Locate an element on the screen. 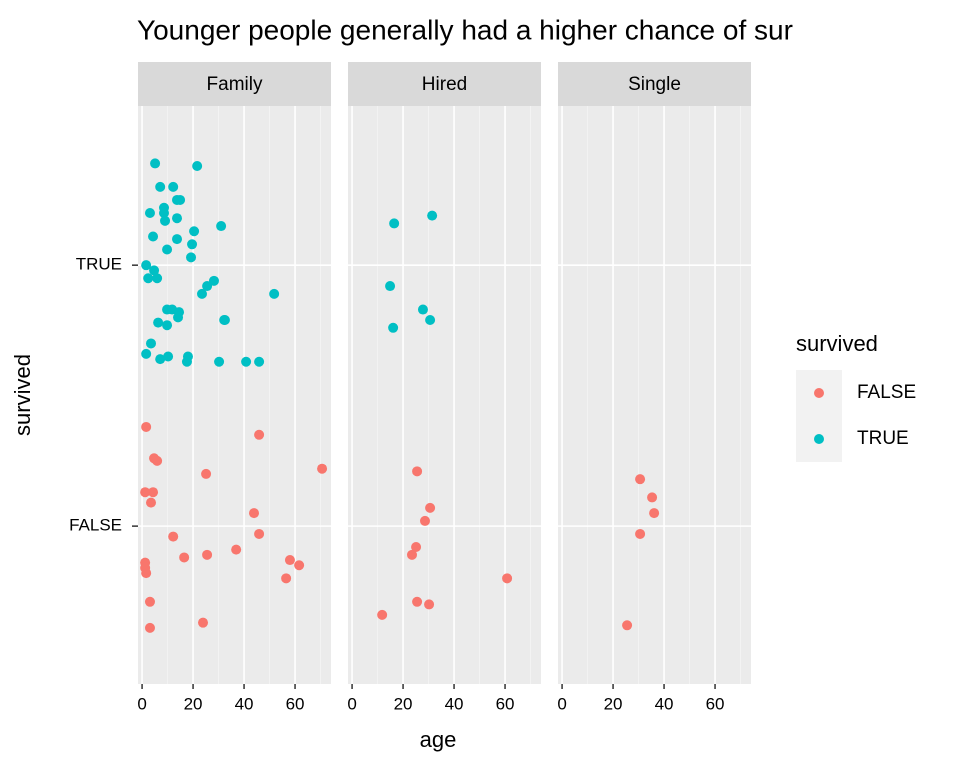 This screenshot has width=960, height=768. x-axis-label: age is located at coordinates (438, 739).